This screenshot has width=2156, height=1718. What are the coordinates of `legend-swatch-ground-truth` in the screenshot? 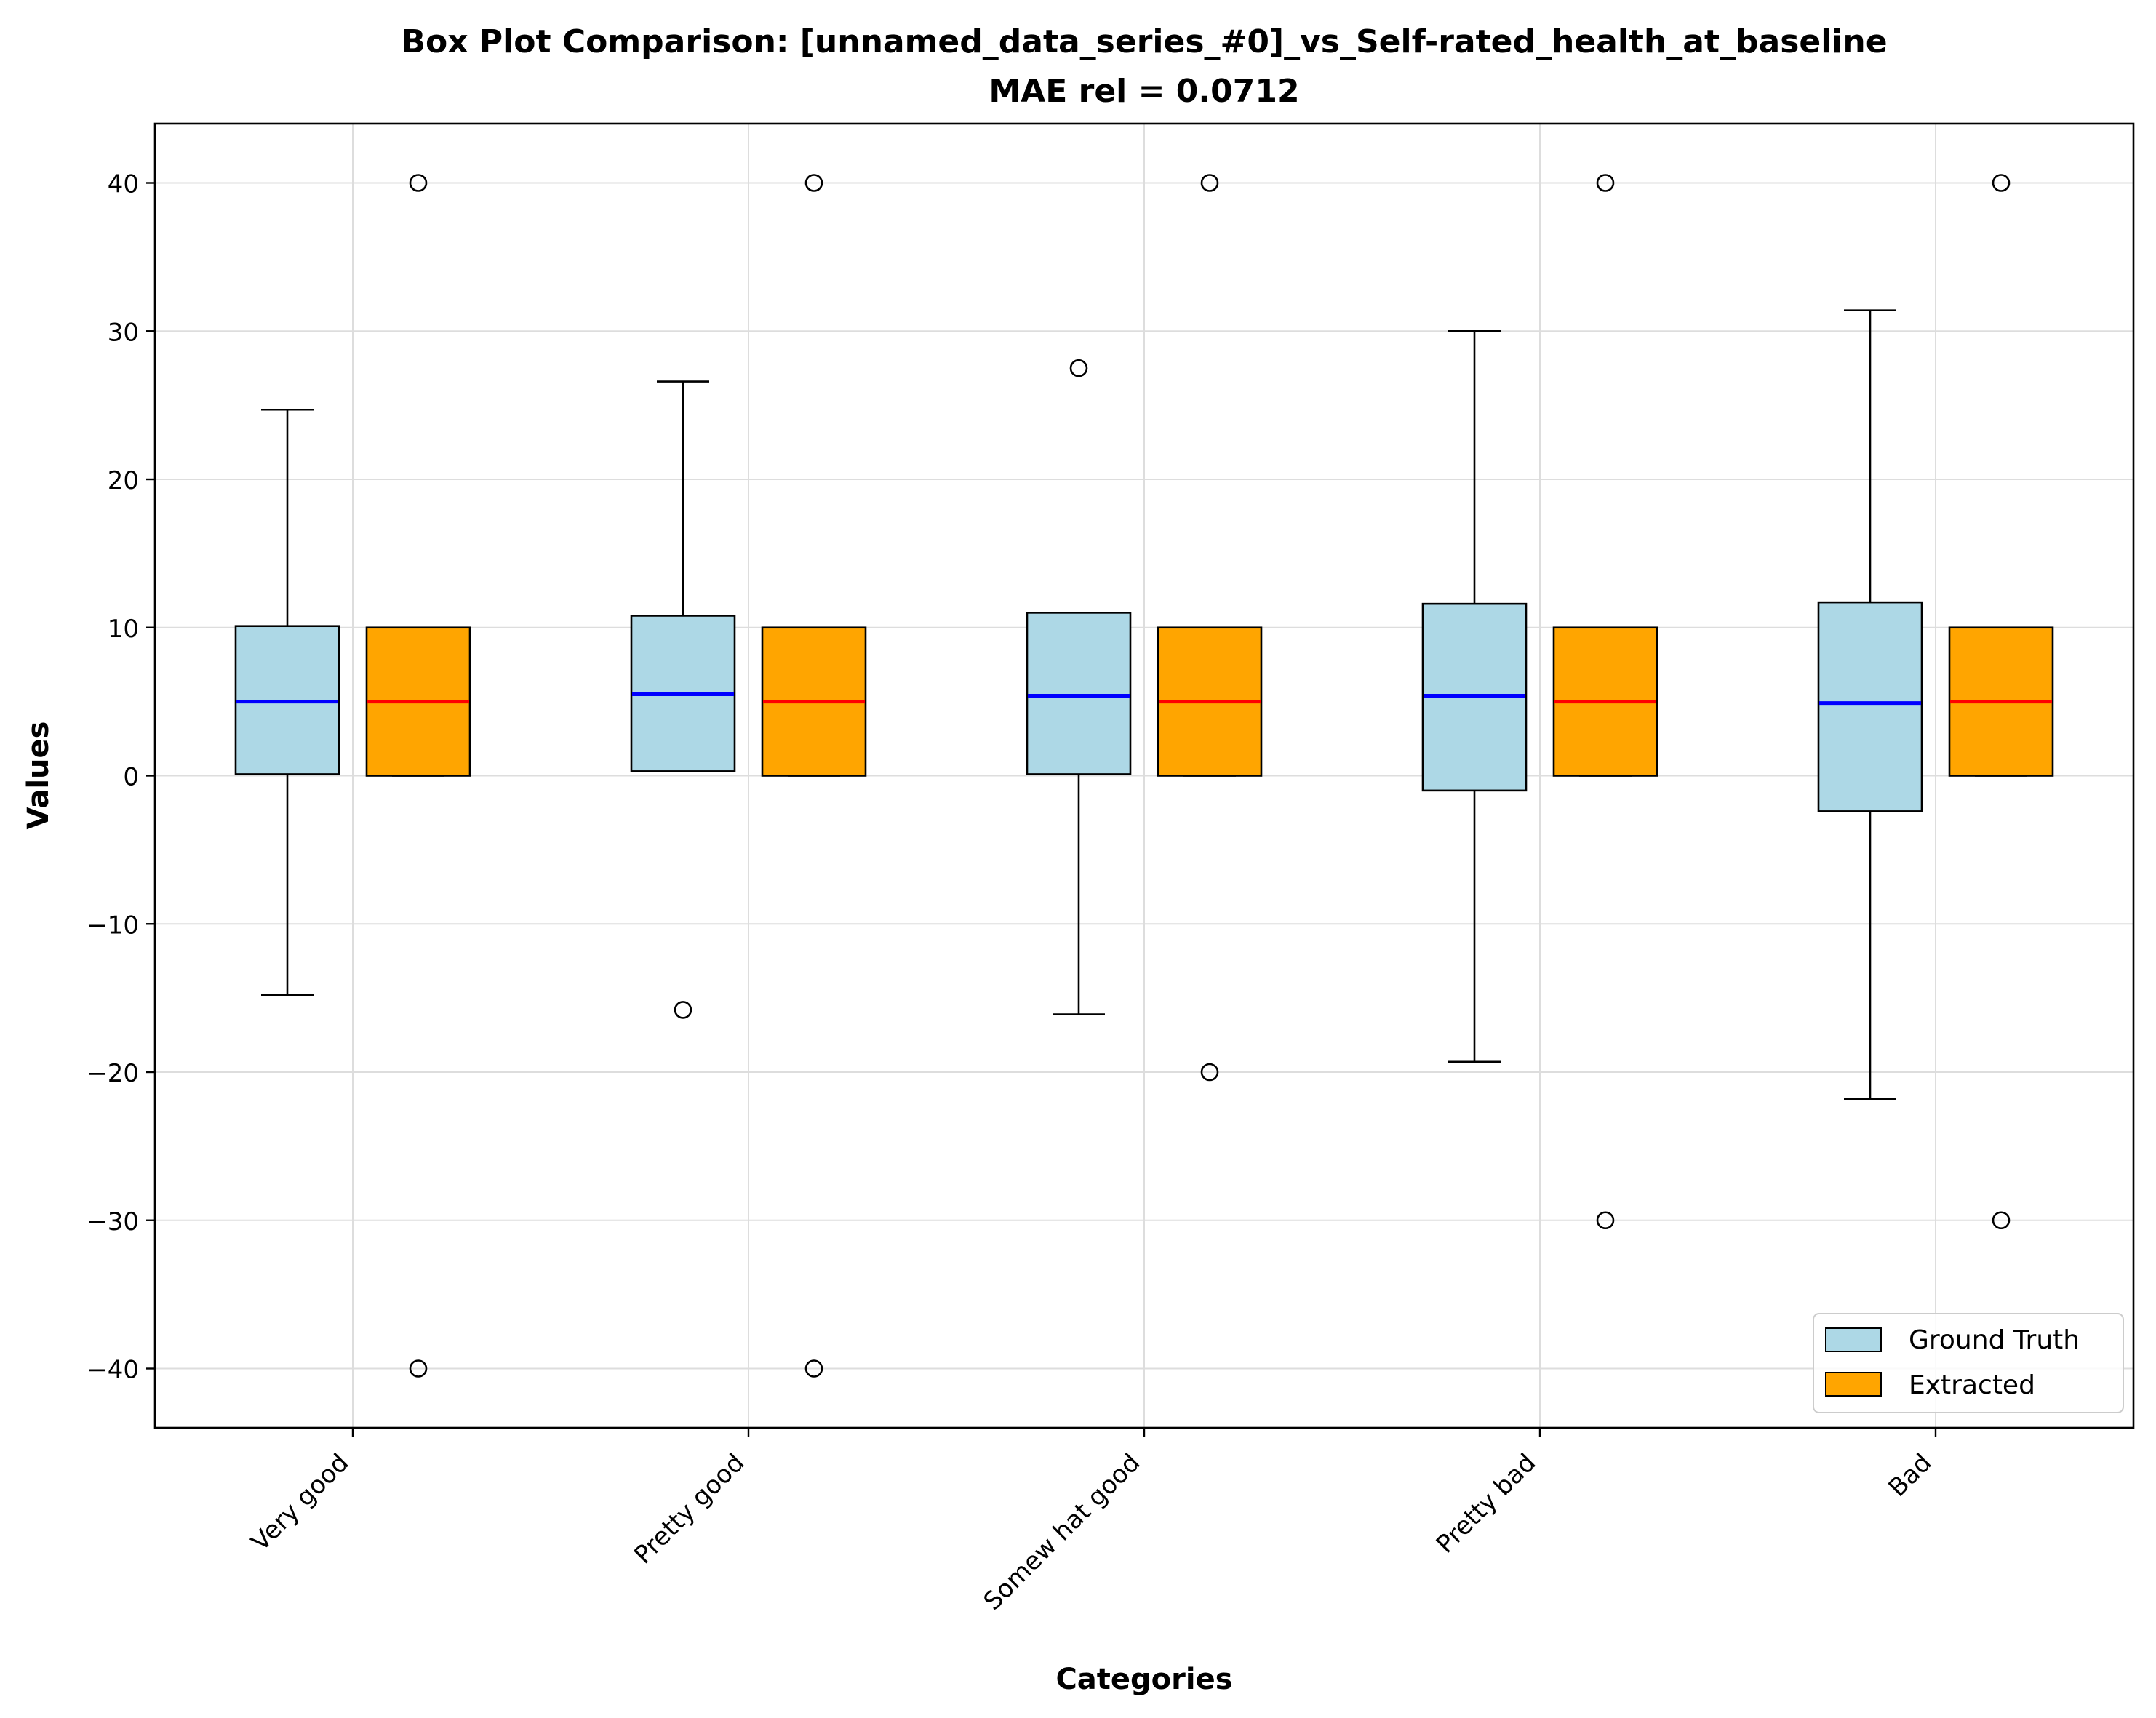 It's located at (1853, 1339).